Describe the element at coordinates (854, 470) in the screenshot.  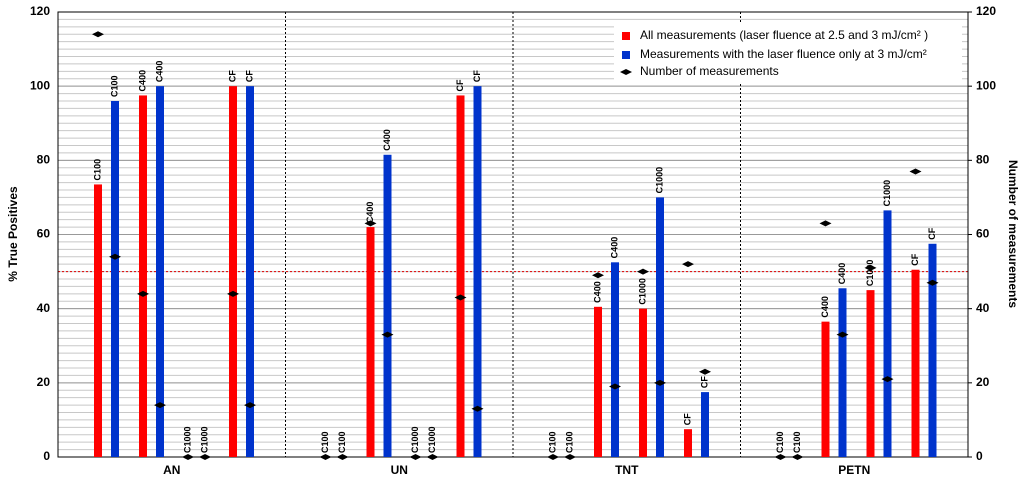
I see `x-tick-label: PETN` at that location.